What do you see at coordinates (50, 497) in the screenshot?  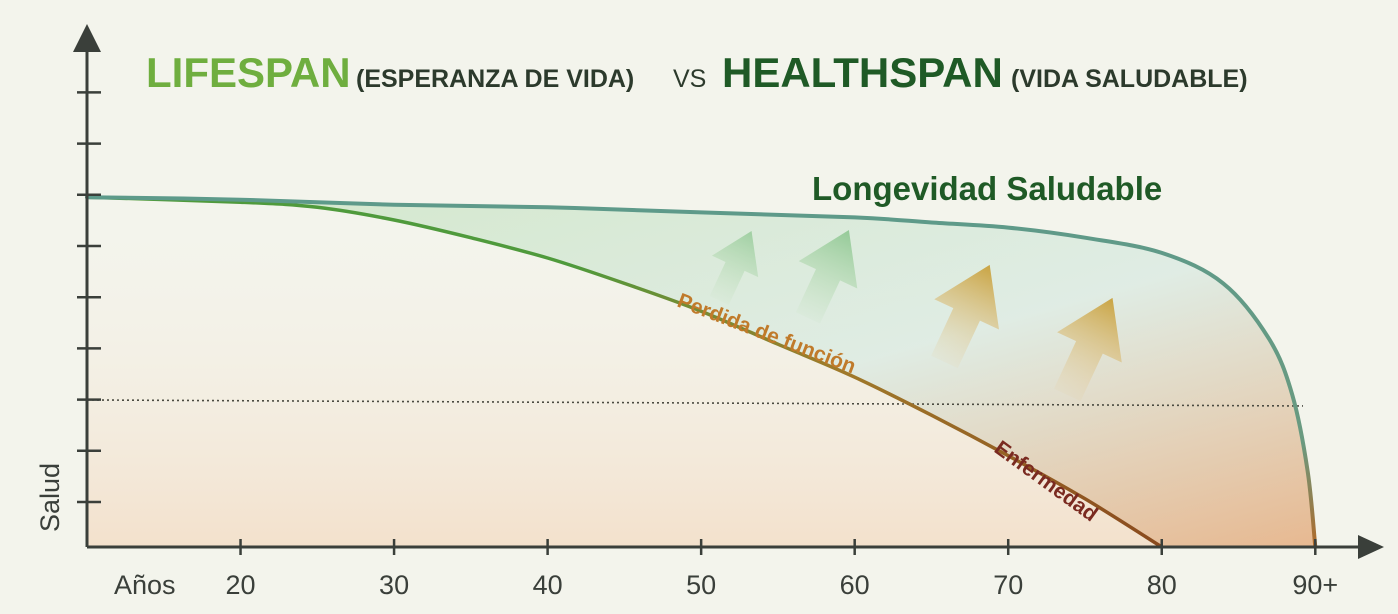 I see `y-axis-label: Salud` at bounding box center [50, 497].